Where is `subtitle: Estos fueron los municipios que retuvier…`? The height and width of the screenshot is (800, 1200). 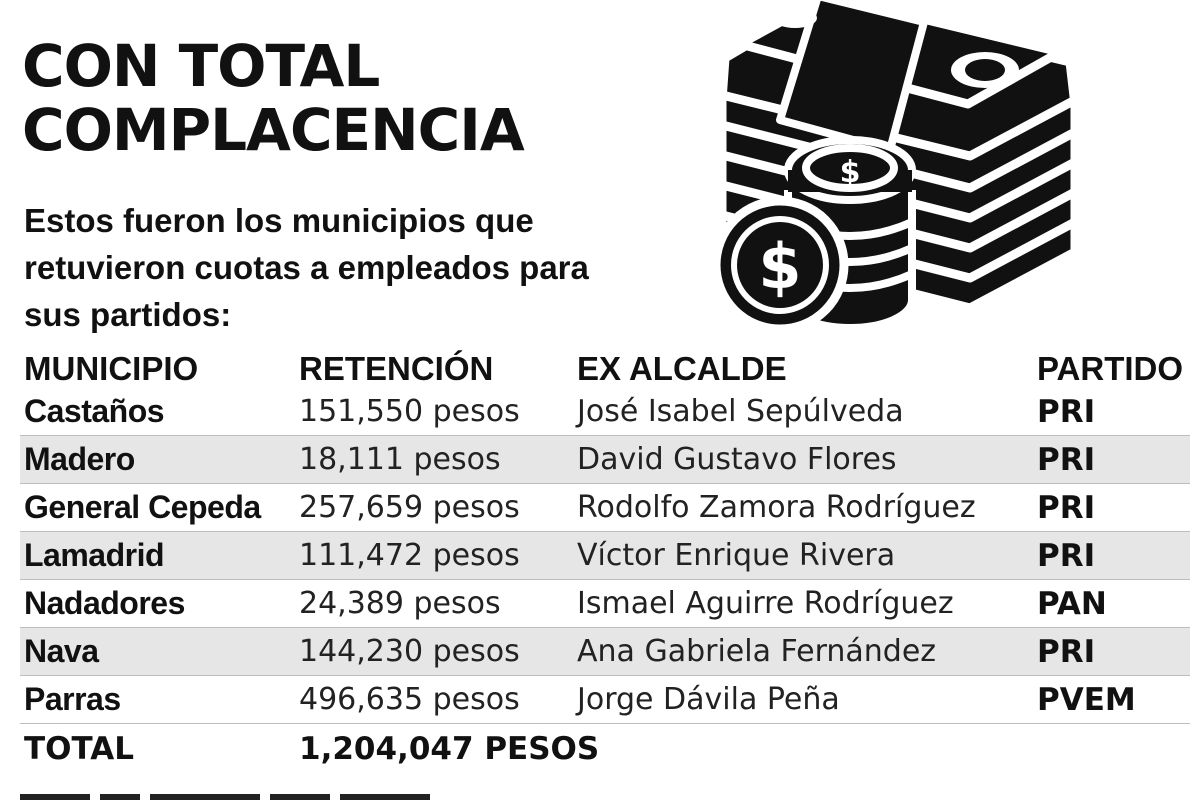
subtitle: Estos fueron los municipios que retuvier… is located at coordinates (306, 267).